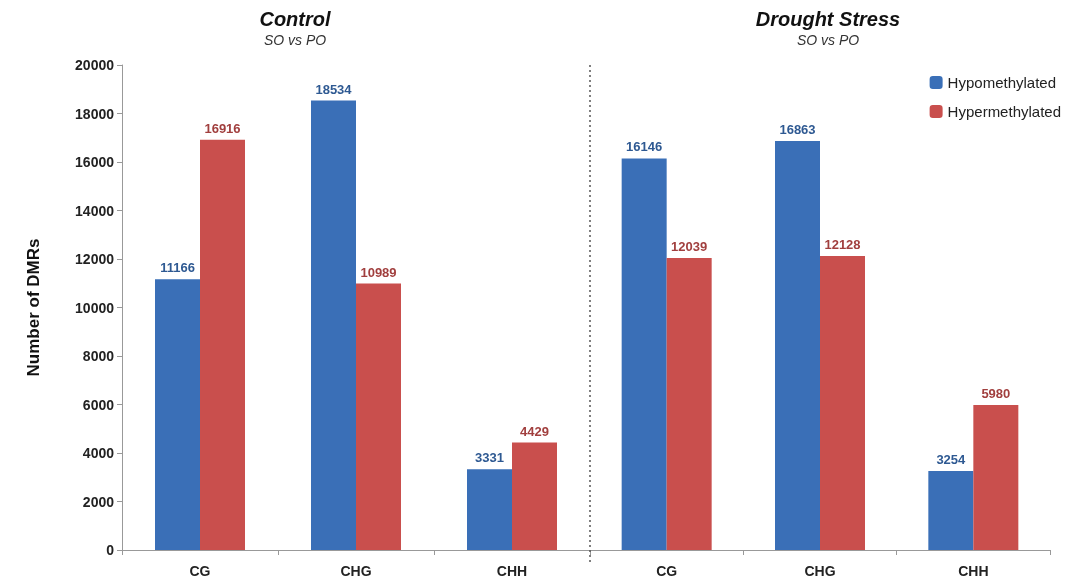 The width and height of the screenshot is (1066, 586). I want to click on y-axis-title: Number of DMRs, so click(33, 307).